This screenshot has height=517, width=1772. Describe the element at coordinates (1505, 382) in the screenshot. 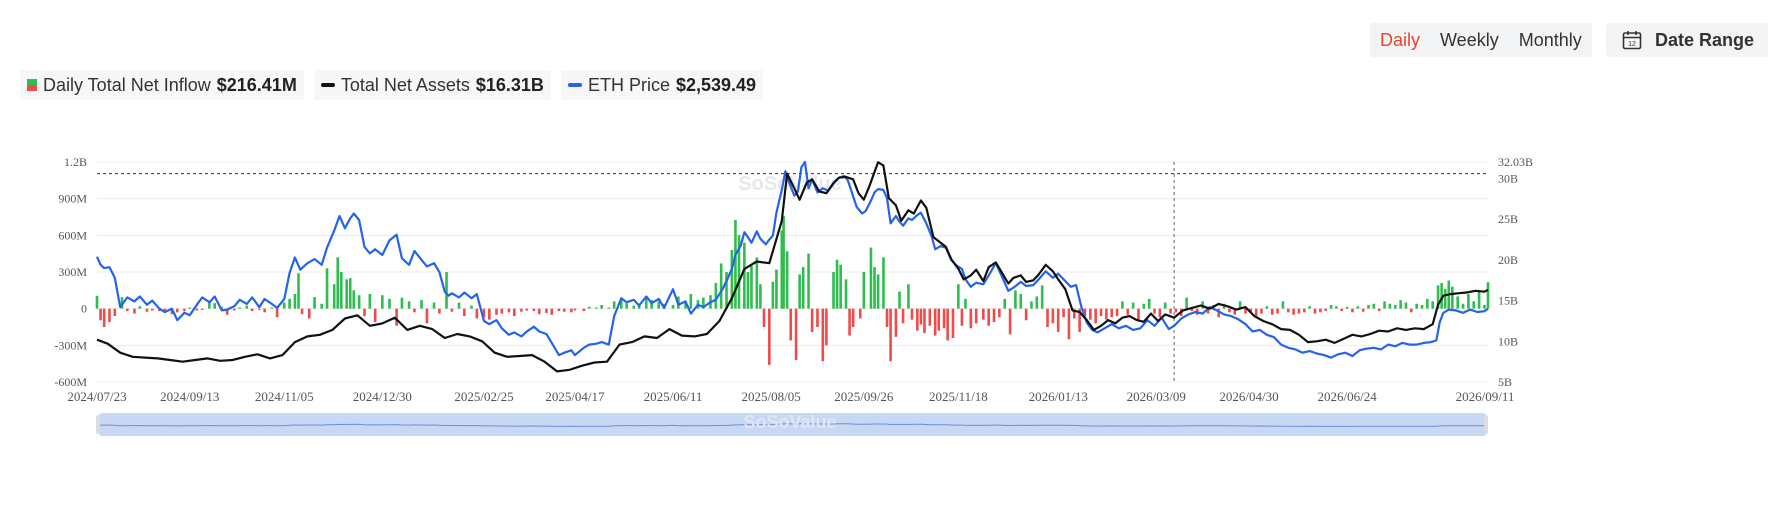

I see `right-axis-tick-label: 5B` at that location.